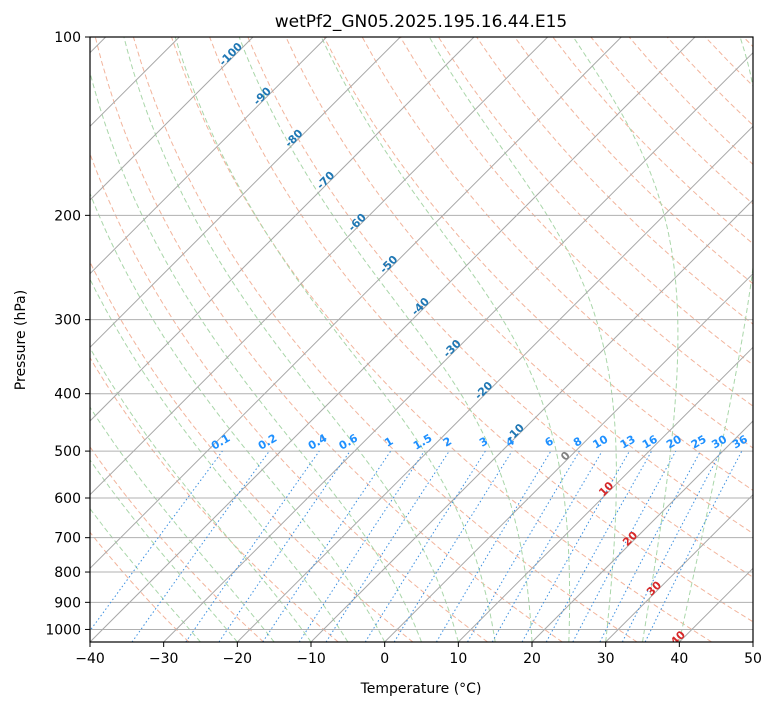 The height and width of the screenshot is (708, 775). What do you see at coordinates (67, 539) in the screenshot?
I see `y-tick-label: 700` at bounding box center [67, 539].